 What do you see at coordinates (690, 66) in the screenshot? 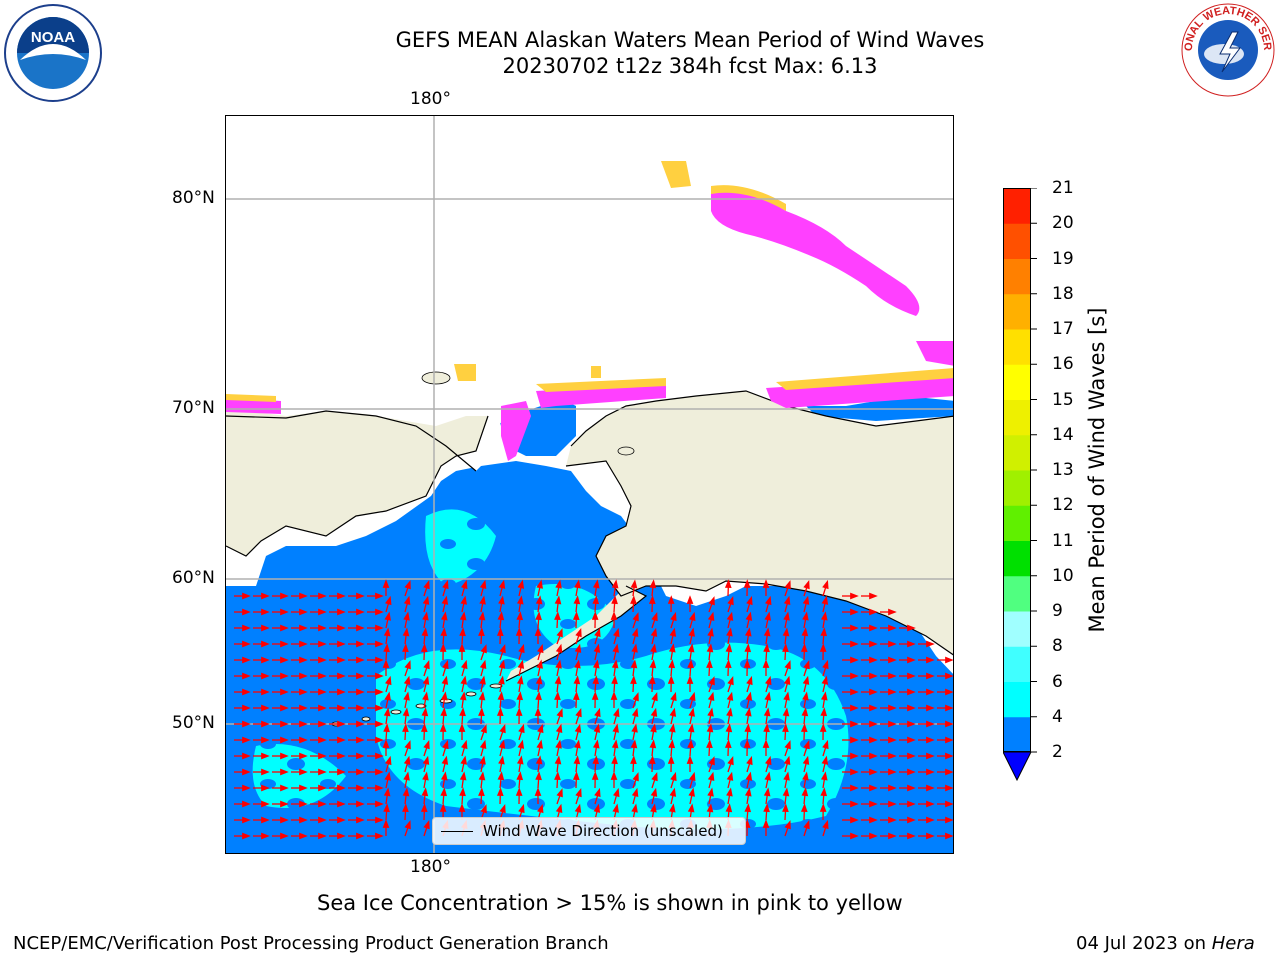
I see `chart-subtitle: 20230702 t12z 384h fcst Max: 6.13` at bounding box center [690, 66].